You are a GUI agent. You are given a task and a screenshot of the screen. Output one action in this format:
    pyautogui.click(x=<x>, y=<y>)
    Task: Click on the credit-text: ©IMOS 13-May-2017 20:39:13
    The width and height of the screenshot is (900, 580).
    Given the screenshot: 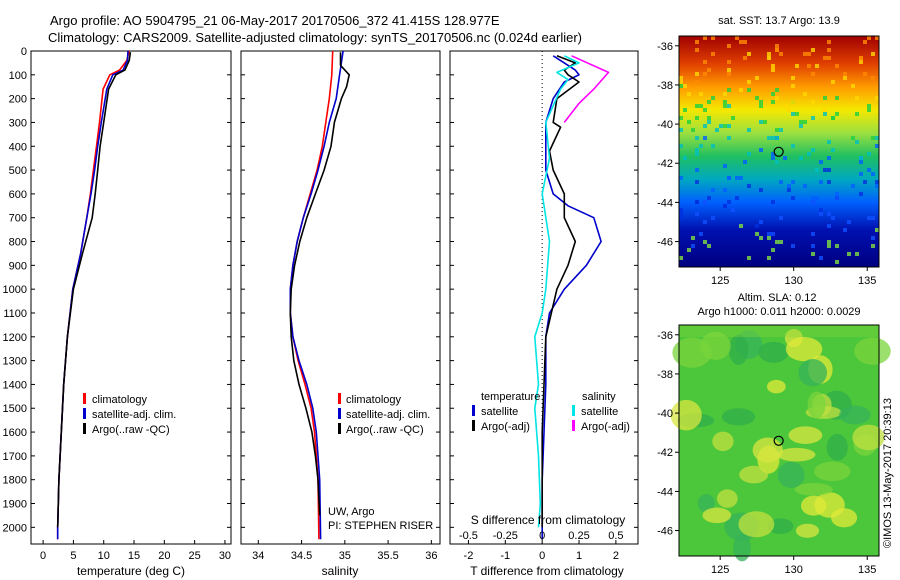 What is the action you would take?
    pyautogui.click(x=888, y=473)
    